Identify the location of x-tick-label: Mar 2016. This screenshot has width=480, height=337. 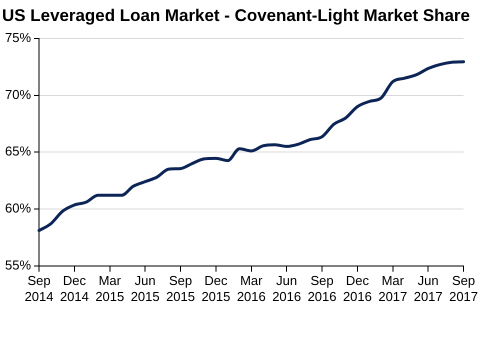
(251, 288).